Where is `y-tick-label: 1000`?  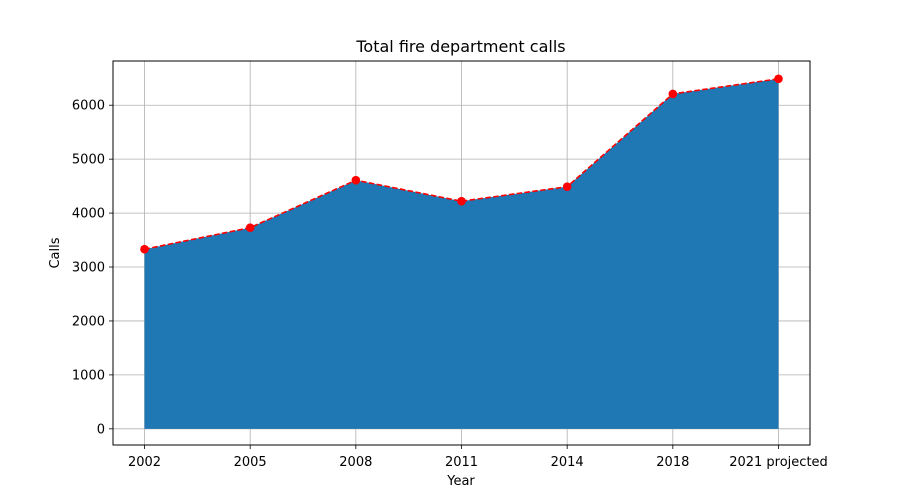 y-tick-label: 1000 is located at coordinates (88, 375).